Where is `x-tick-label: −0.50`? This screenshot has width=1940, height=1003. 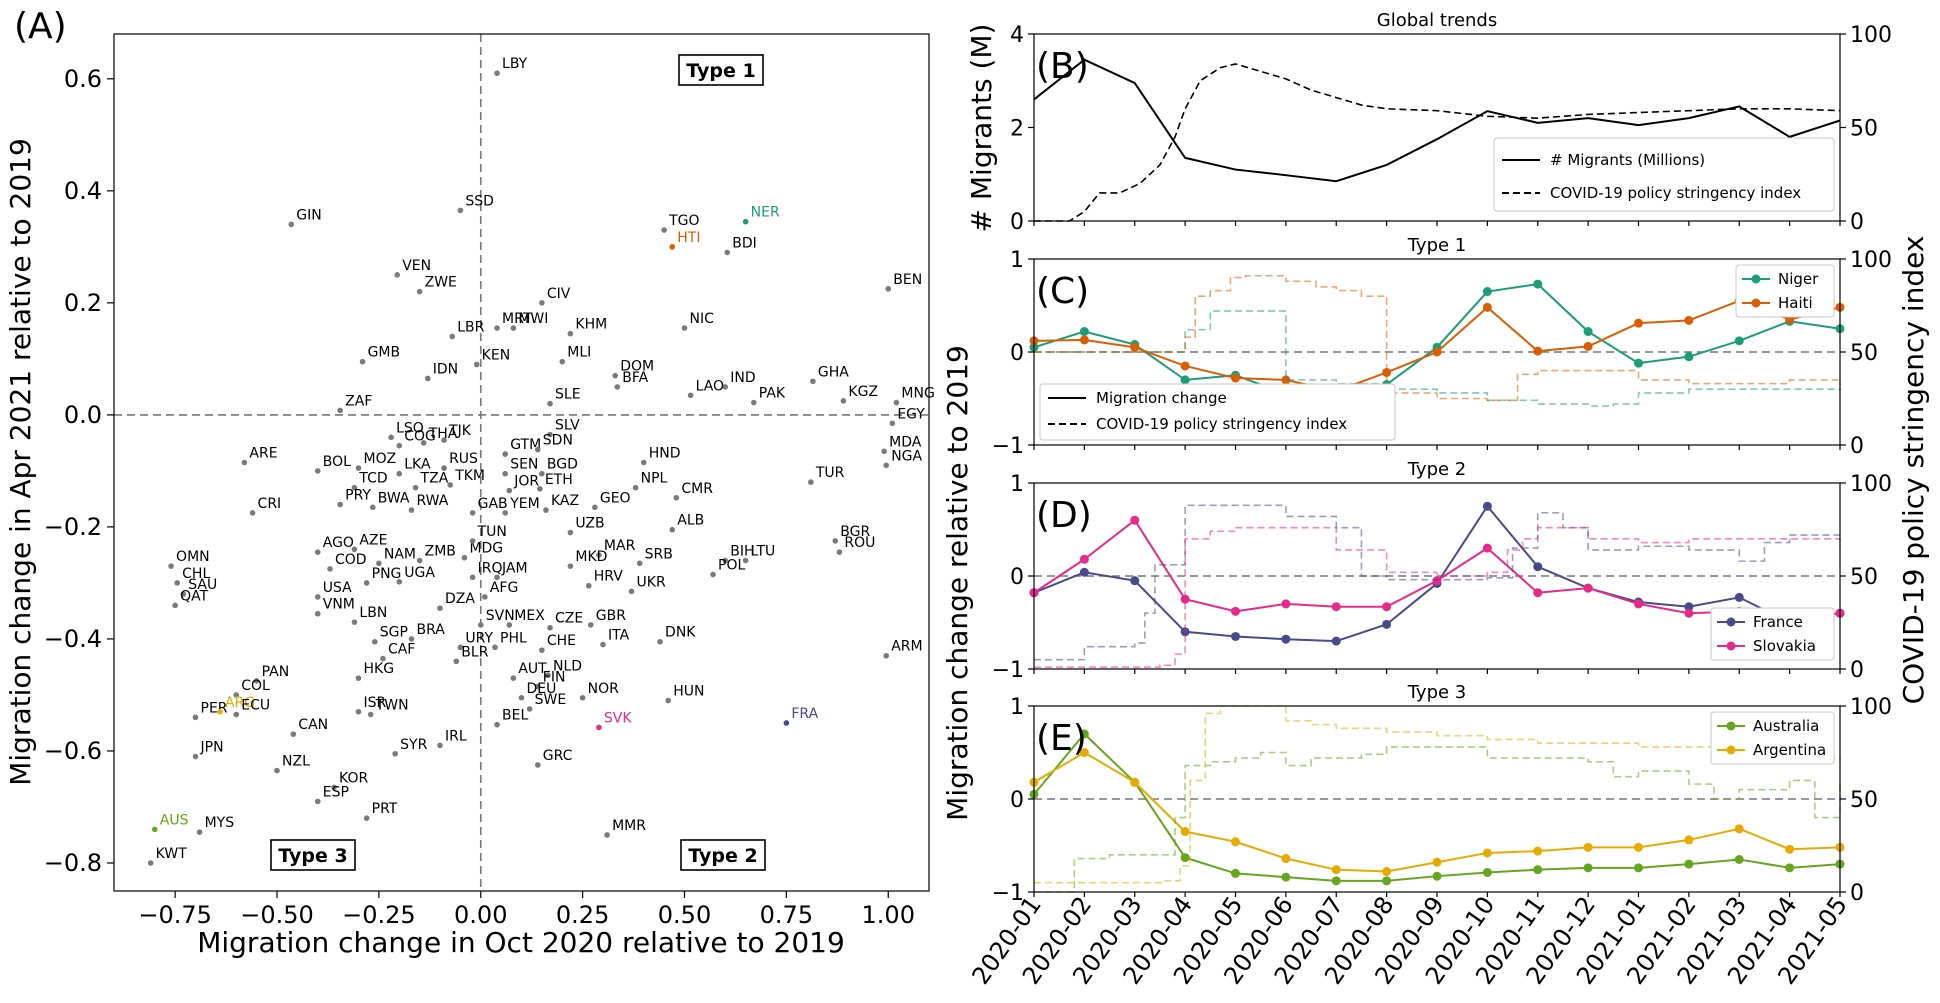
x-tick-label: −0.50 is located at coordinates (277, 915).